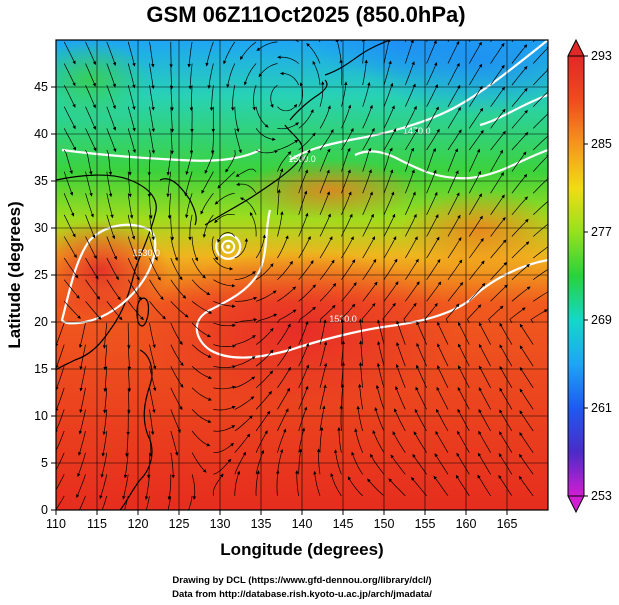  Describe the element at coordinates (384, 524) in the screenshot. I see `x-tick-label-150: 150` at that location.